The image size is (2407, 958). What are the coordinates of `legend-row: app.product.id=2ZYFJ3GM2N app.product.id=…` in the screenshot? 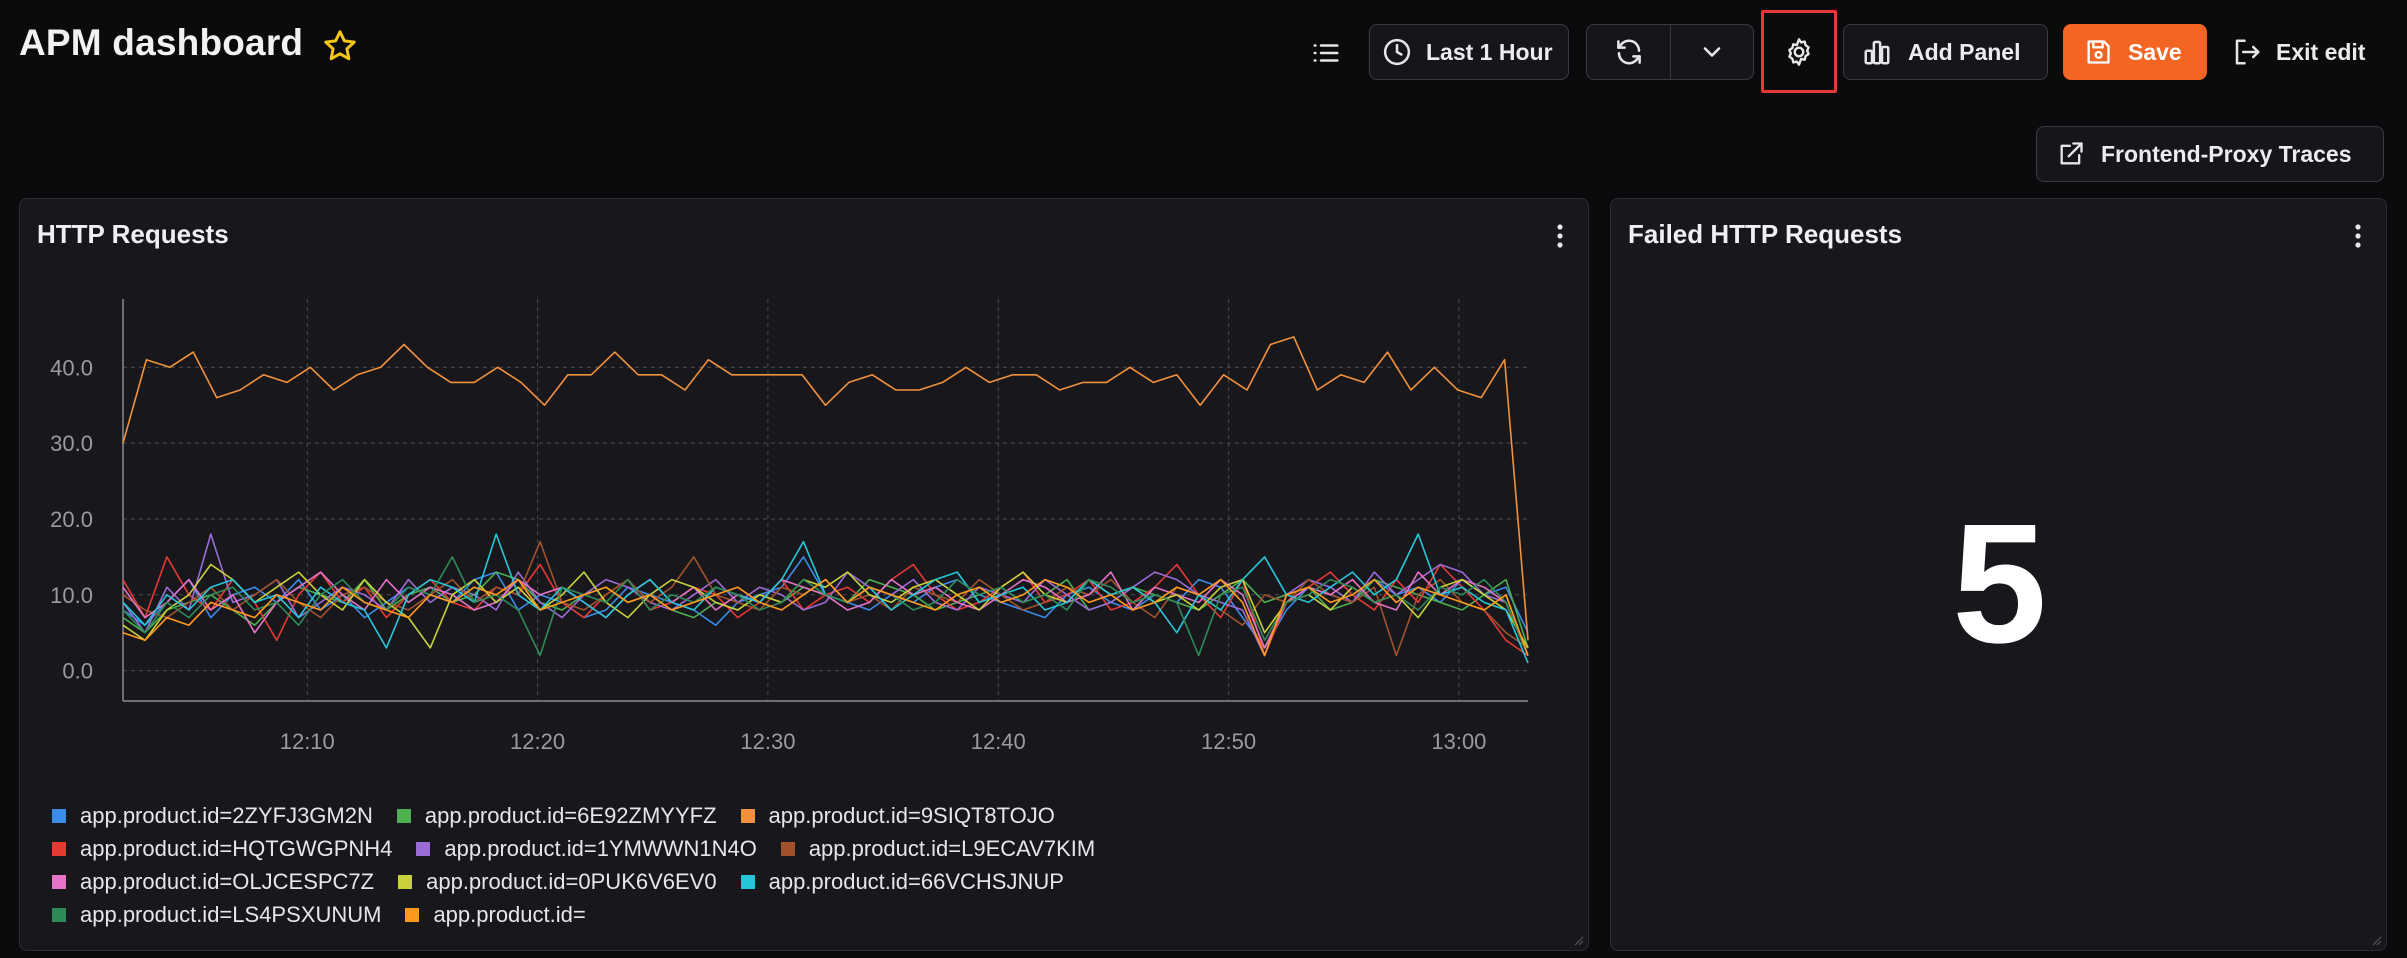 It's located at (752, 815).